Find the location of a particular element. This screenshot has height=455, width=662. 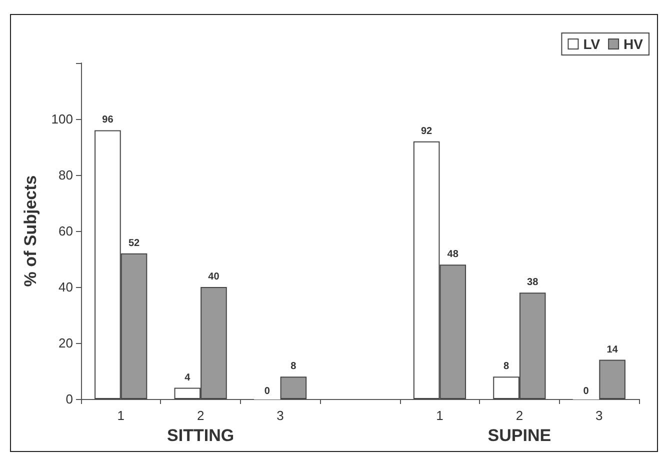

data-label: 96 is located at coordinates (108, 120).